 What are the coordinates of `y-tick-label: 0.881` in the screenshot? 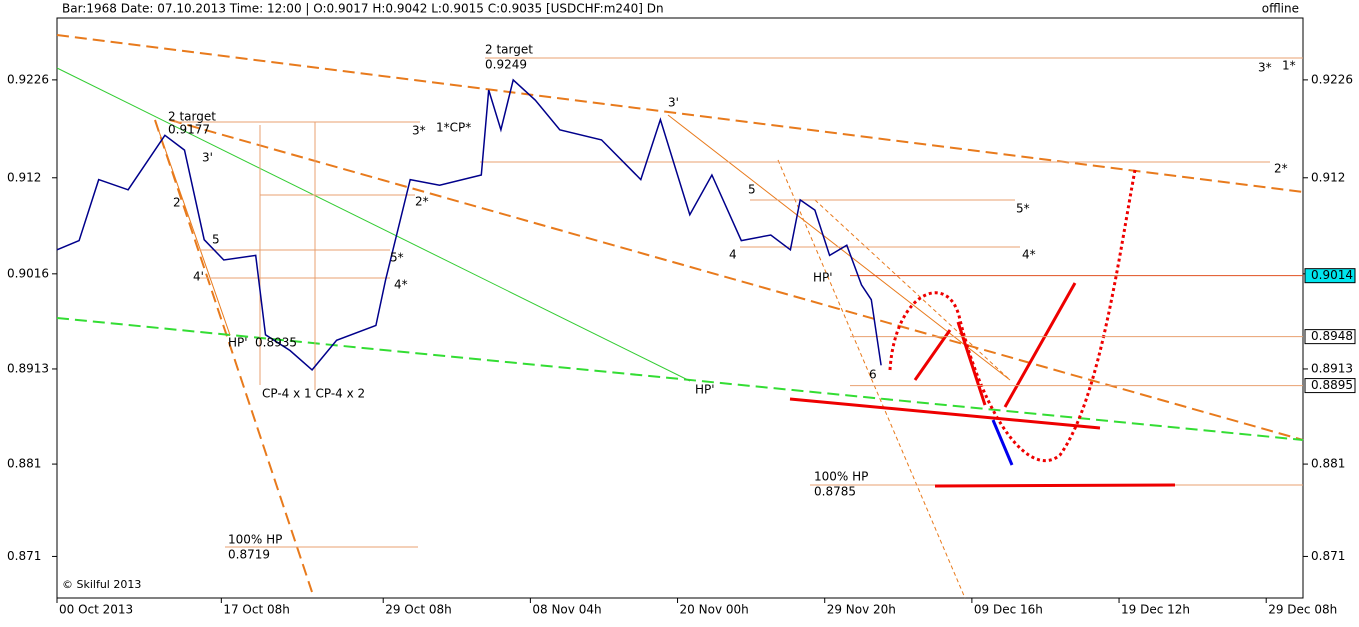 It's located at (1328, 464).